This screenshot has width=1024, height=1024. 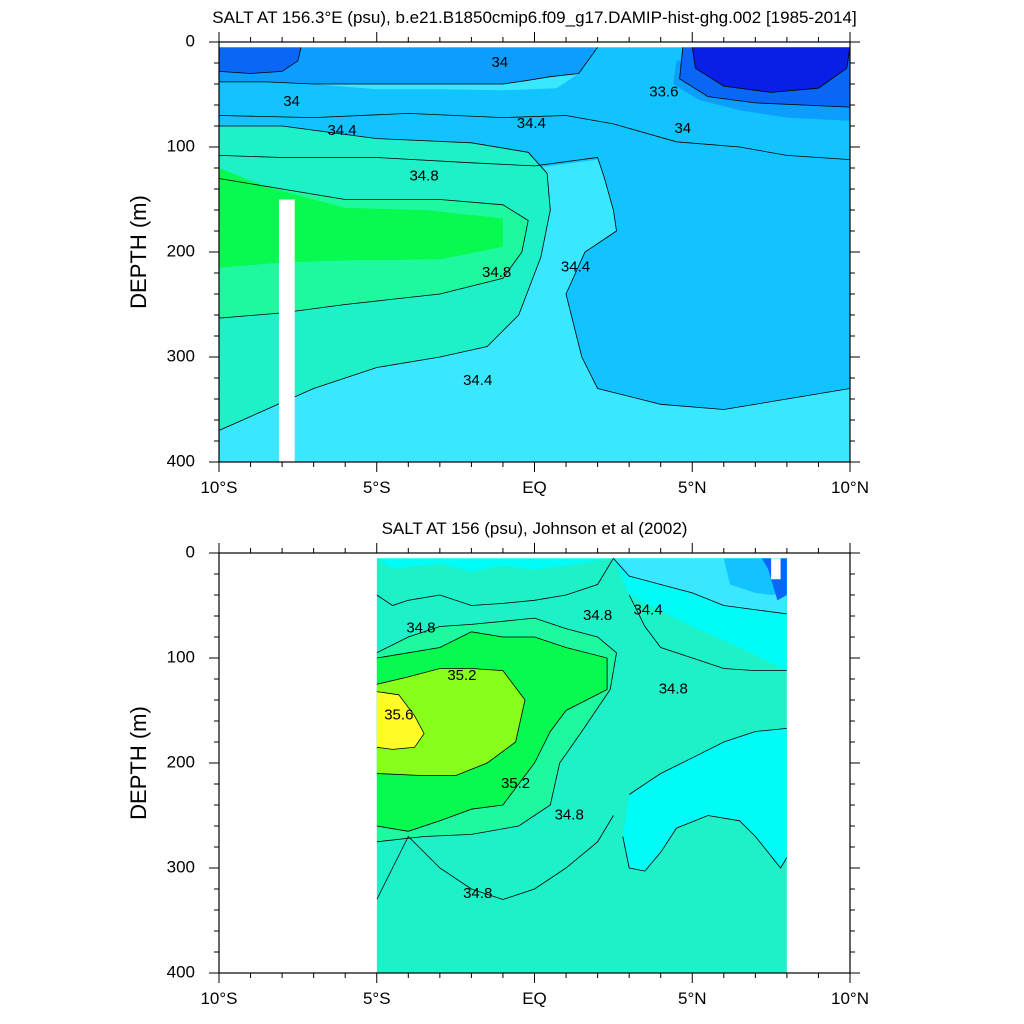 I want to click on contour-label: 33.6, so click(x=663, y=91).